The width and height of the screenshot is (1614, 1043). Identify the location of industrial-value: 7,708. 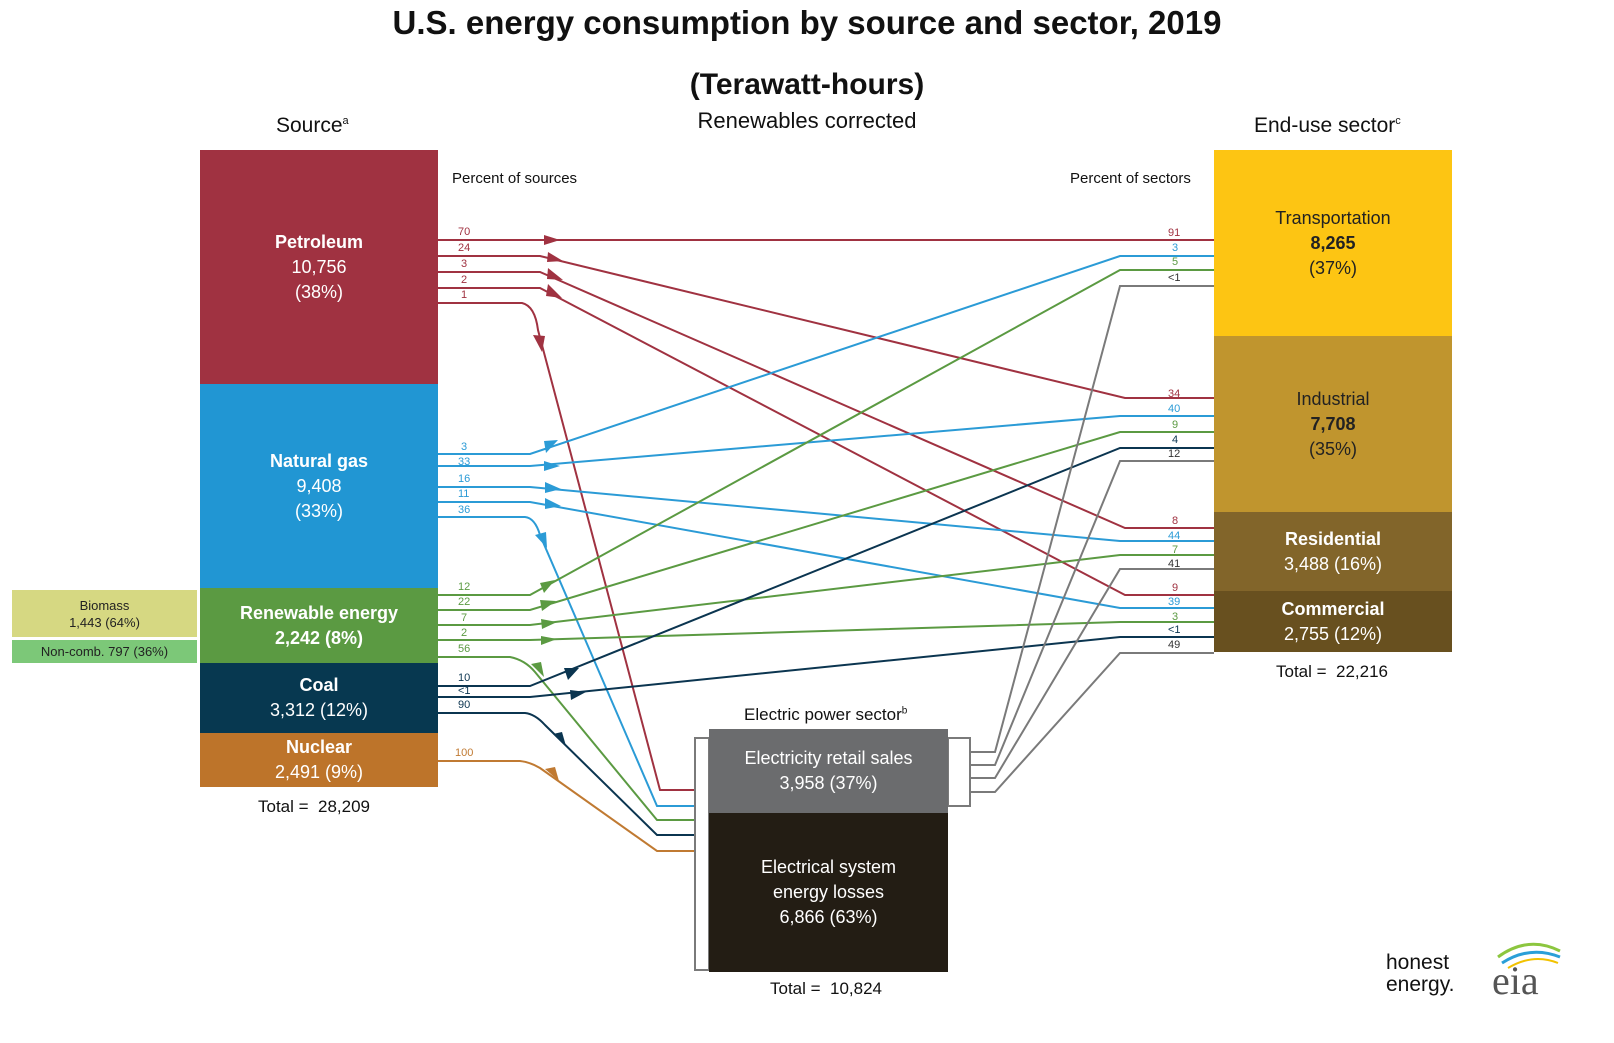
(1333, 423).